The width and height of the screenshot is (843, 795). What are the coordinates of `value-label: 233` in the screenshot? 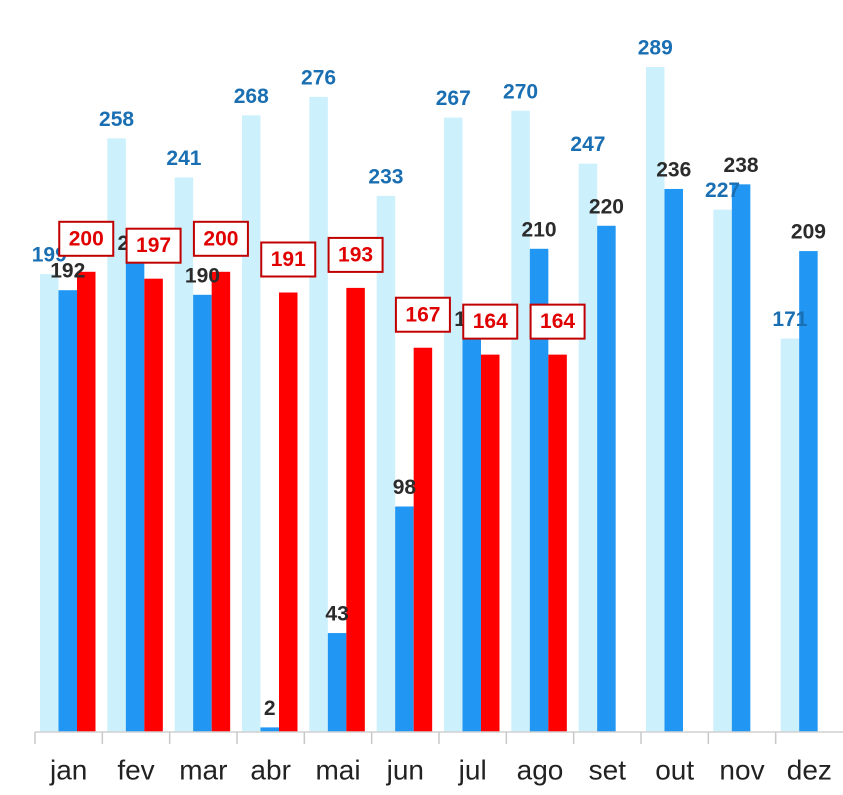 It's located at (385, 176).